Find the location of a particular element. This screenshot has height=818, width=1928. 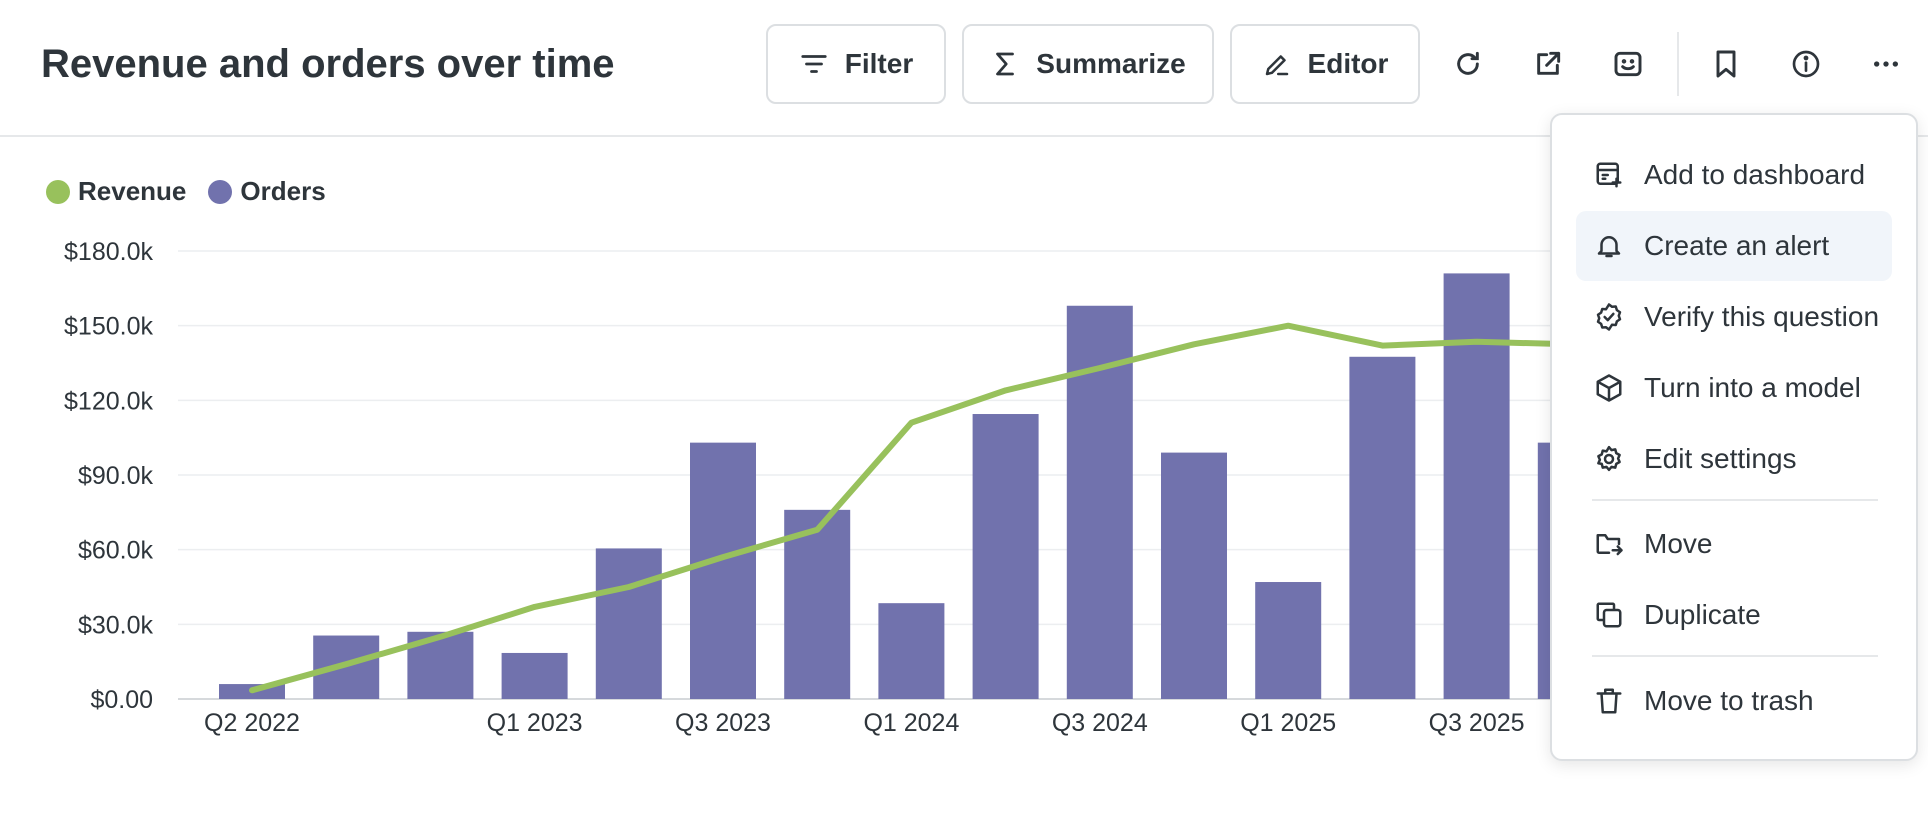

summarize-button: Summarize is located at coordinates (1088, 64).